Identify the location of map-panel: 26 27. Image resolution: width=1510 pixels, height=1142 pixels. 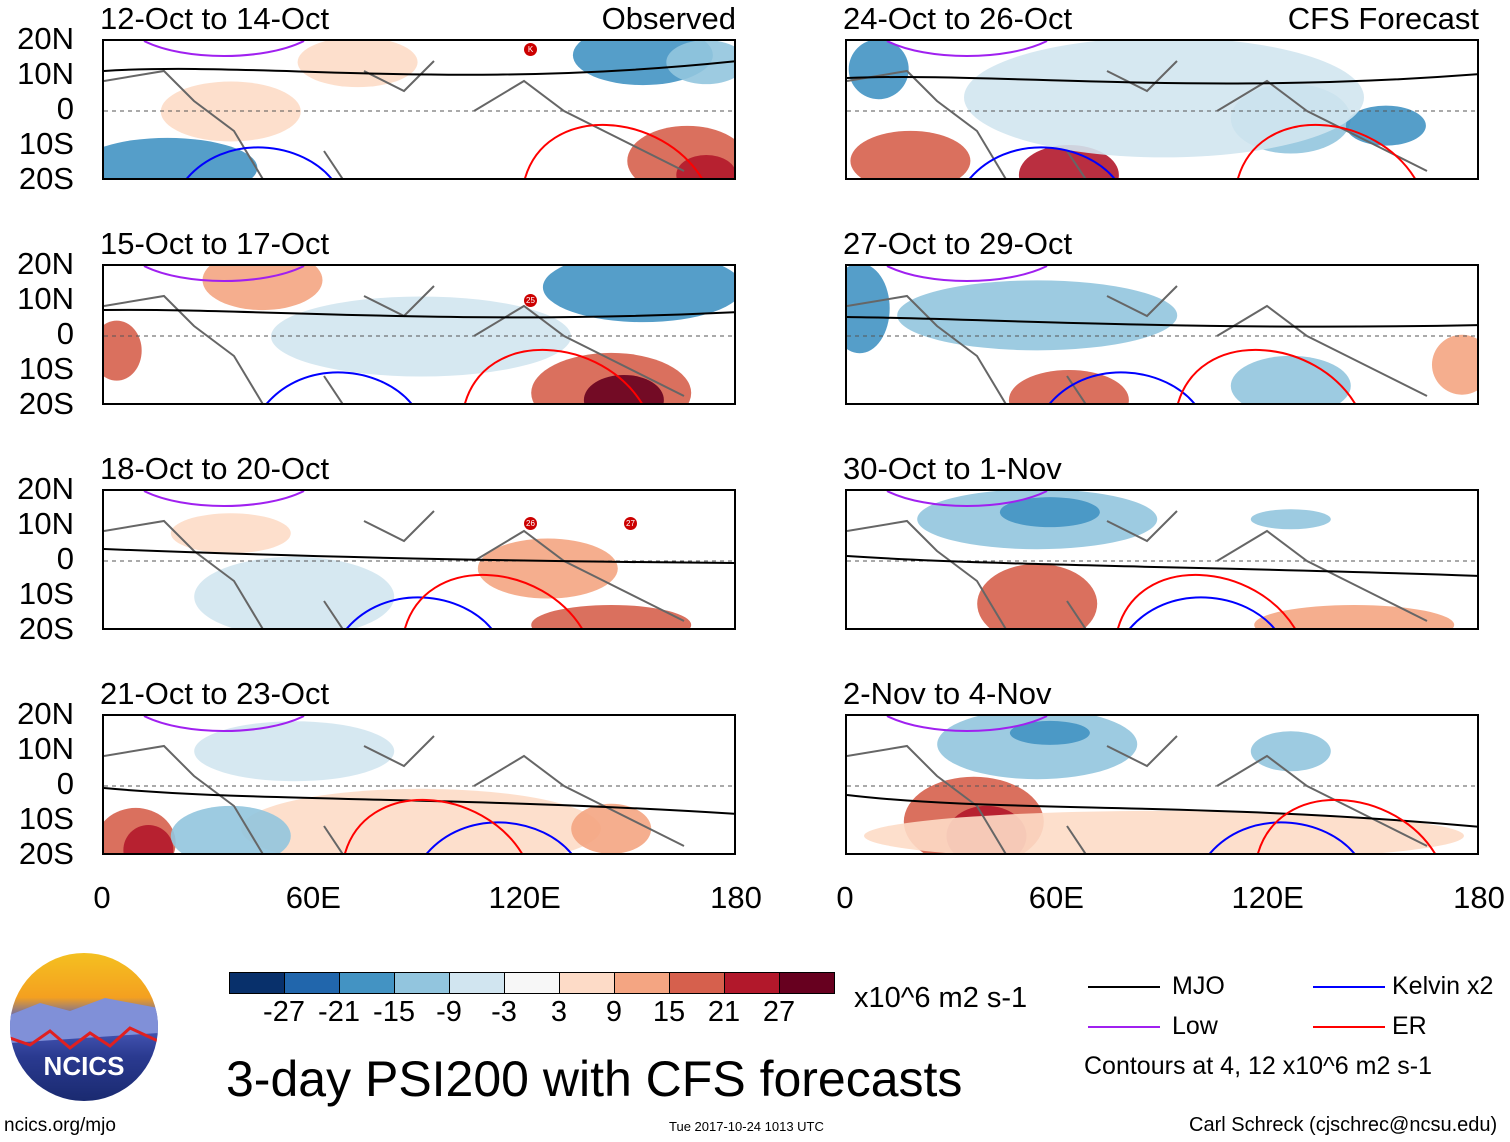
(419, 559).